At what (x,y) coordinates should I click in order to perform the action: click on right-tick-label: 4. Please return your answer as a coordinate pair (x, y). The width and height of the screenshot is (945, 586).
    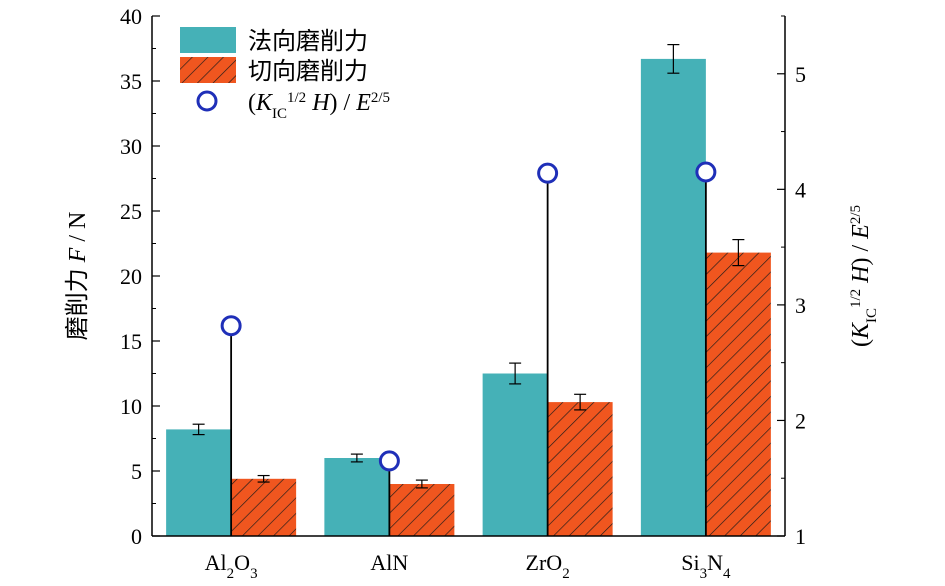
    Looking at the image, I should click on (800, 189).